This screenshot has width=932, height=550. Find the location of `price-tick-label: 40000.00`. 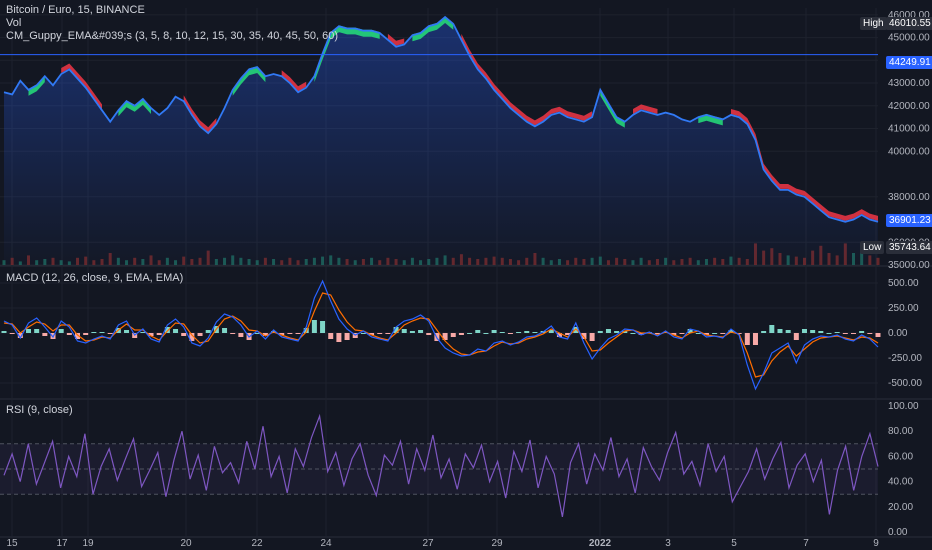

price-tick-label: 40000.00 is located at coordinates (909, 151).